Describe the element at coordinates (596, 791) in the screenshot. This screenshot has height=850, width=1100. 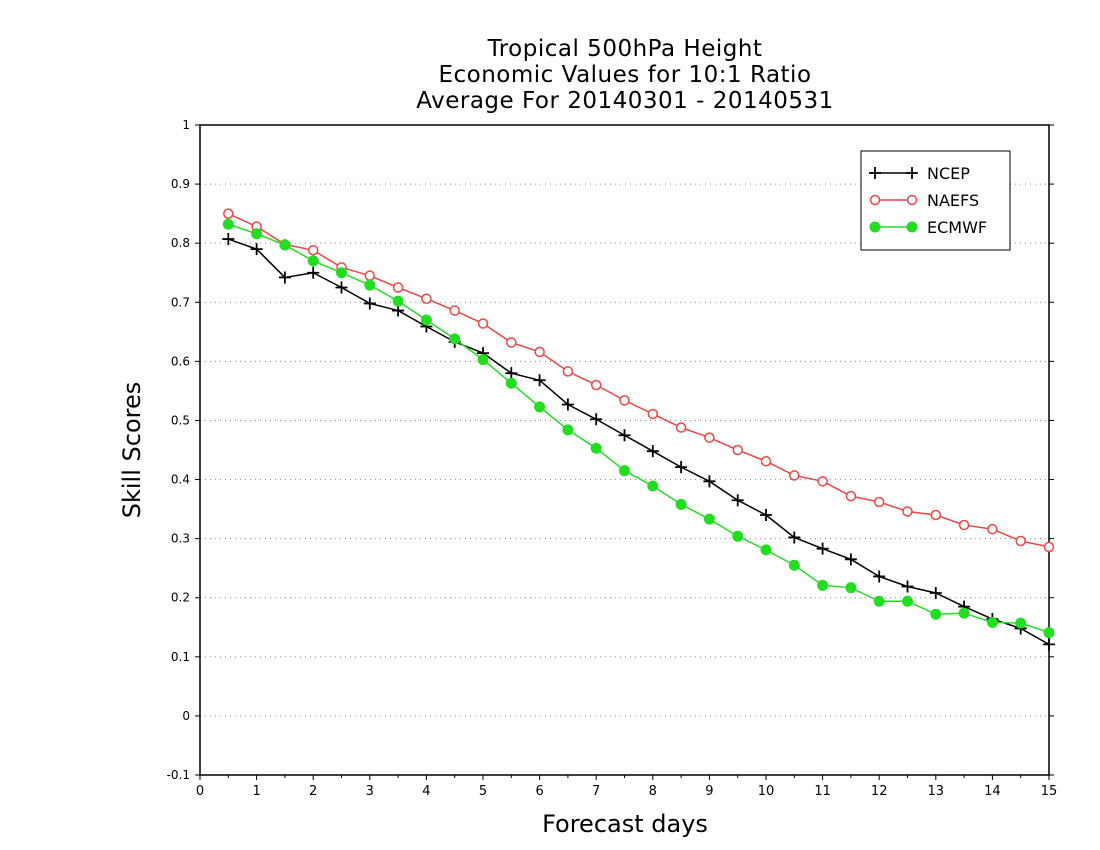
I see `x-tick-label: 7` at that location.